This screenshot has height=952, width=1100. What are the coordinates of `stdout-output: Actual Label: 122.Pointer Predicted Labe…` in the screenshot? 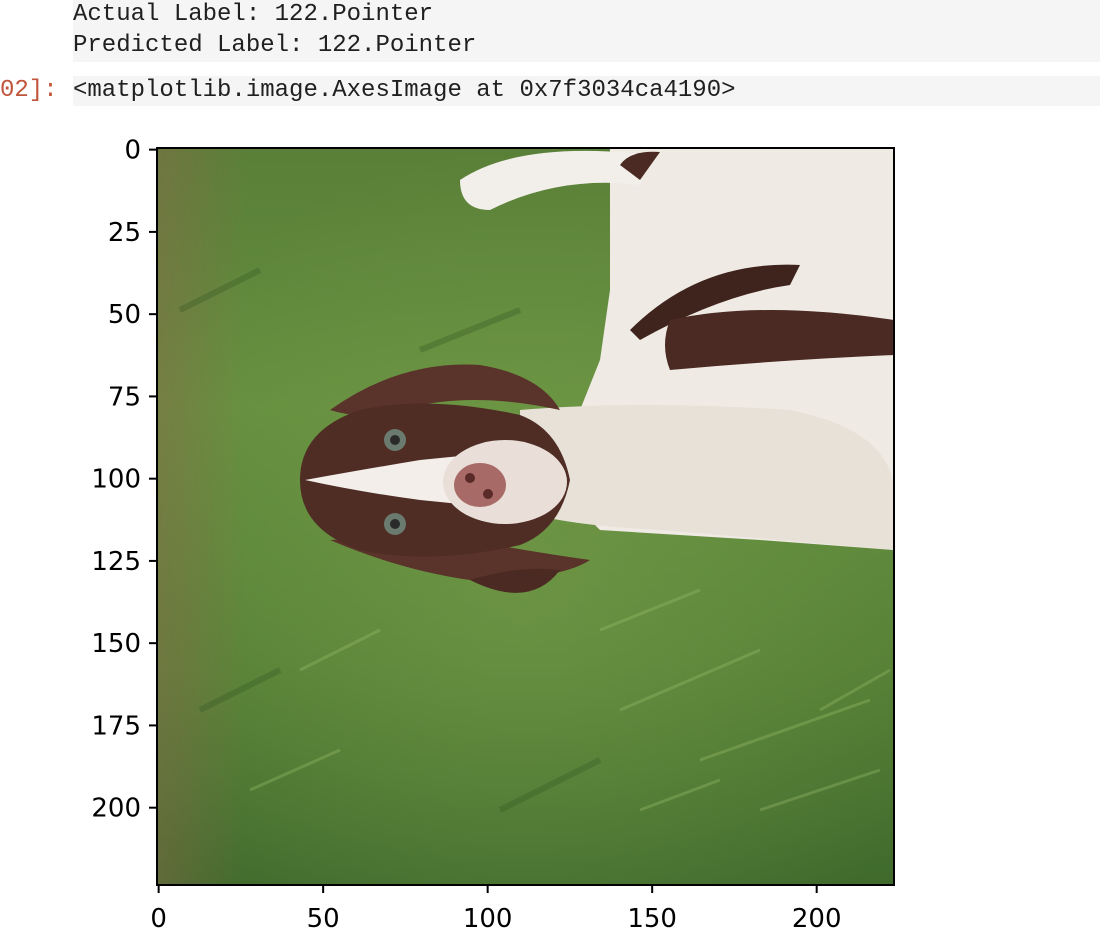 It's located at (586, 31).